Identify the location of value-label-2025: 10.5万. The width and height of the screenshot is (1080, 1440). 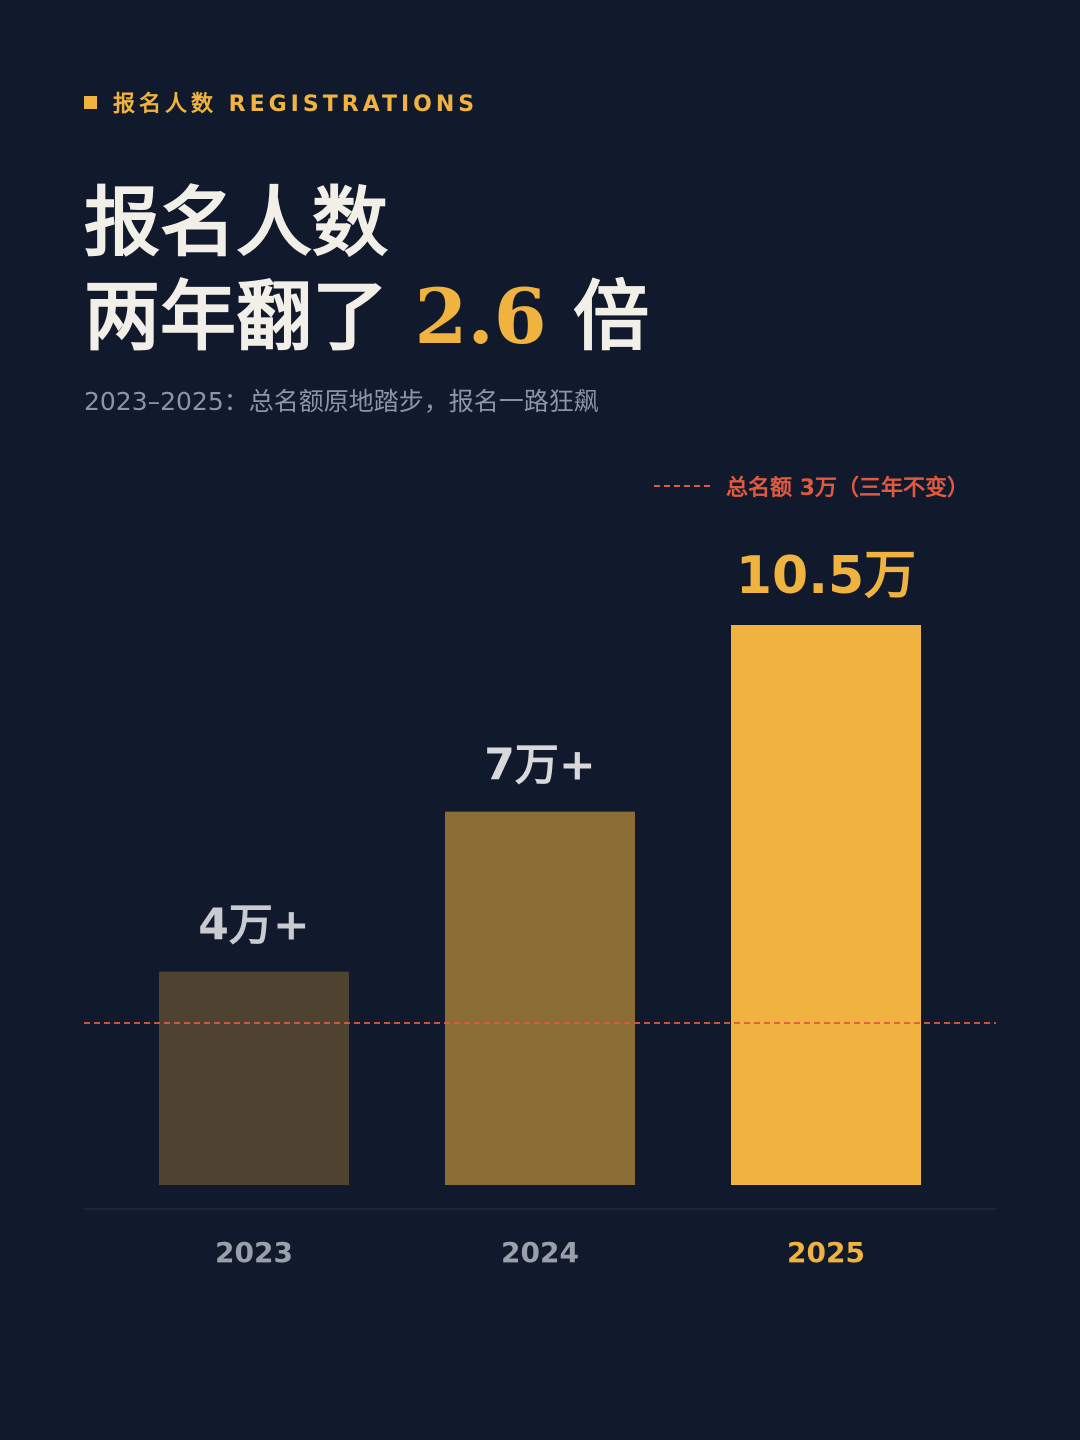
(826, 576).